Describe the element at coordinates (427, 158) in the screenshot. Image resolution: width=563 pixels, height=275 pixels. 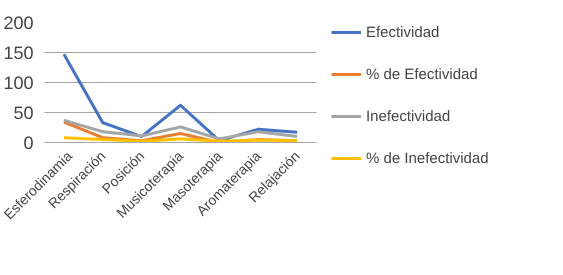
I see `legend-label: % de Inefectividad` at that location.